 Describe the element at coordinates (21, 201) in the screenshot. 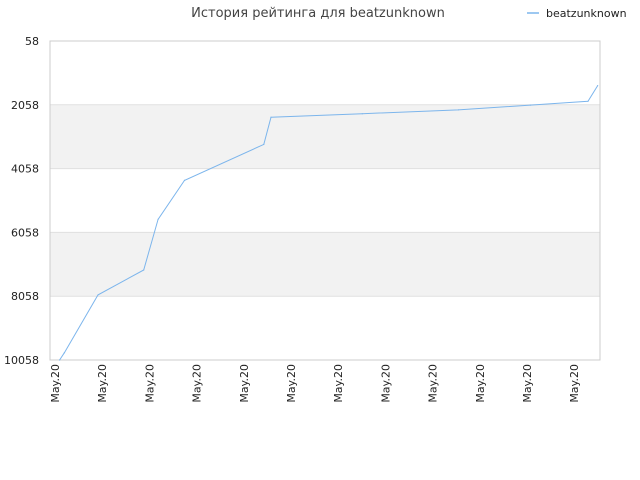

I see `y-axis-ticks: 58 2058 4058 6058 8058 10058` at that location.